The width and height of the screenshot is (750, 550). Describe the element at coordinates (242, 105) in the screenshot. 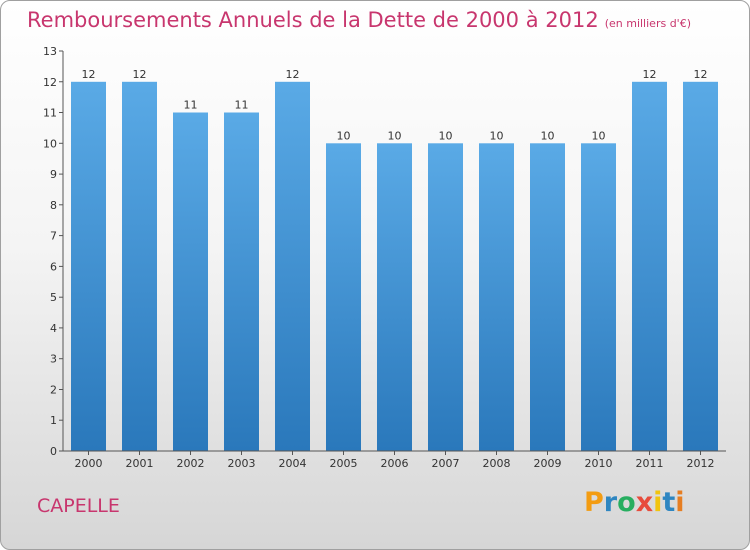

I see `data-label-2003: 11` at that location.